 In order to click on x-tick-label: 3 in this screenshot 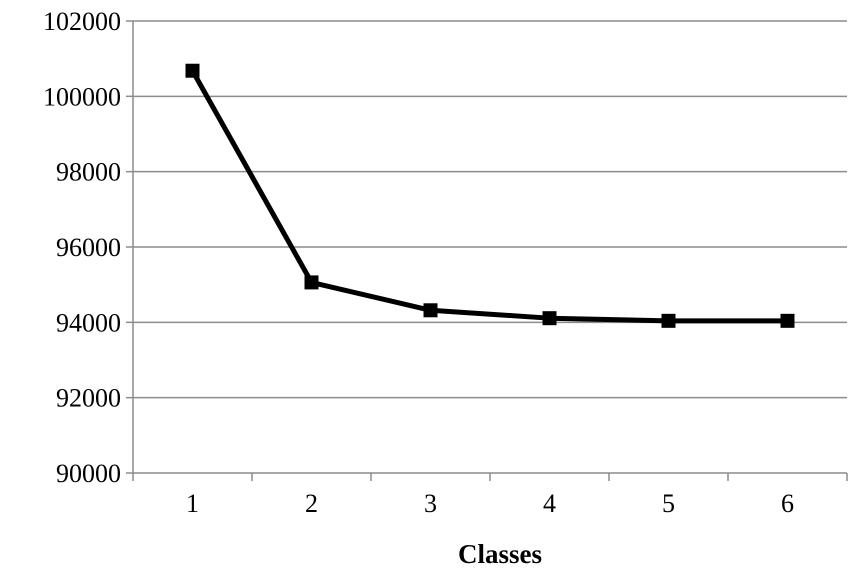, I will do `click(430, 503)`.